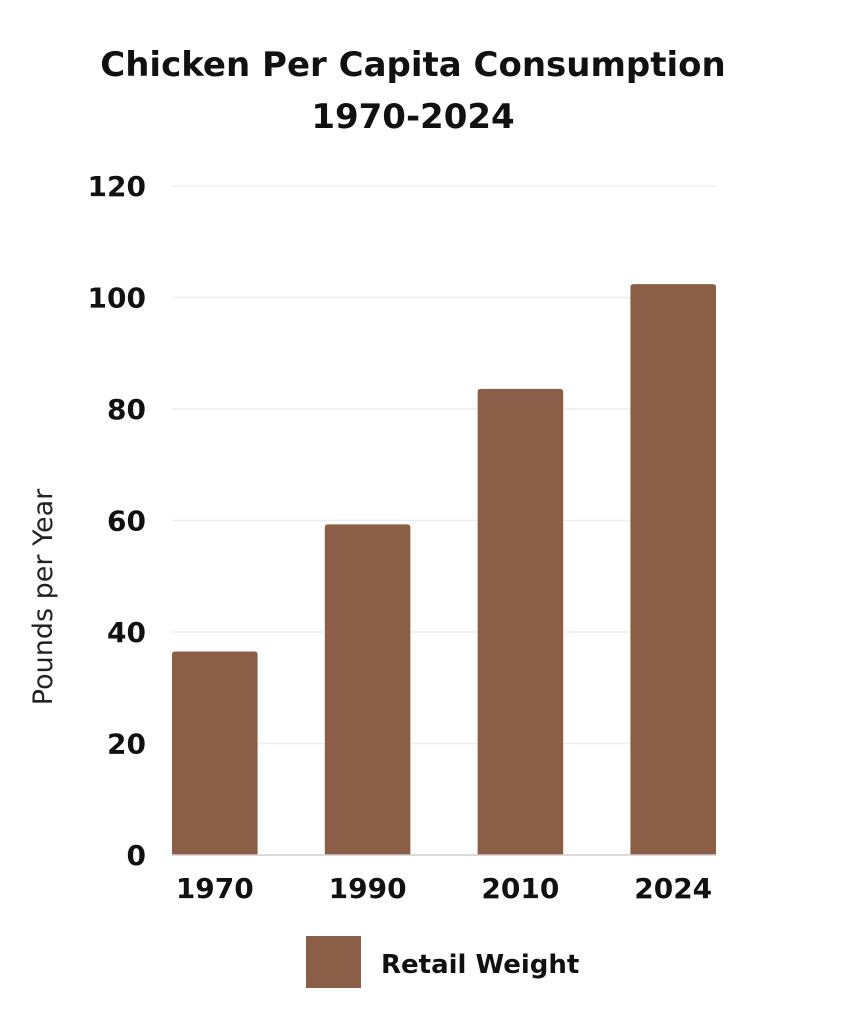  I want to click on y-tick-label: 100, so click(117, 298).